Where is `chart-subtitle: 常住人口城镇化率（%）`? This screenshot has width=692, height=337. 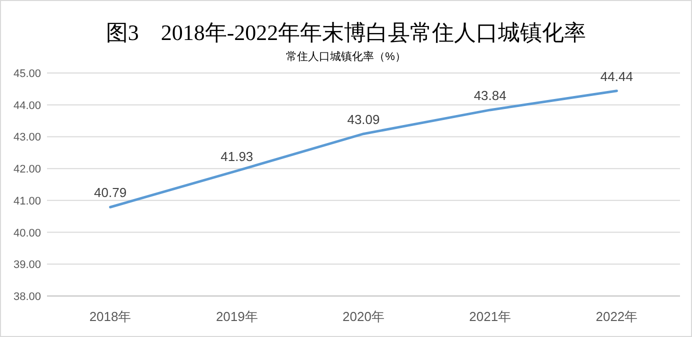
chart-subtitle: 常住人口城镇化率（%） is located at coordinates (346, 56).